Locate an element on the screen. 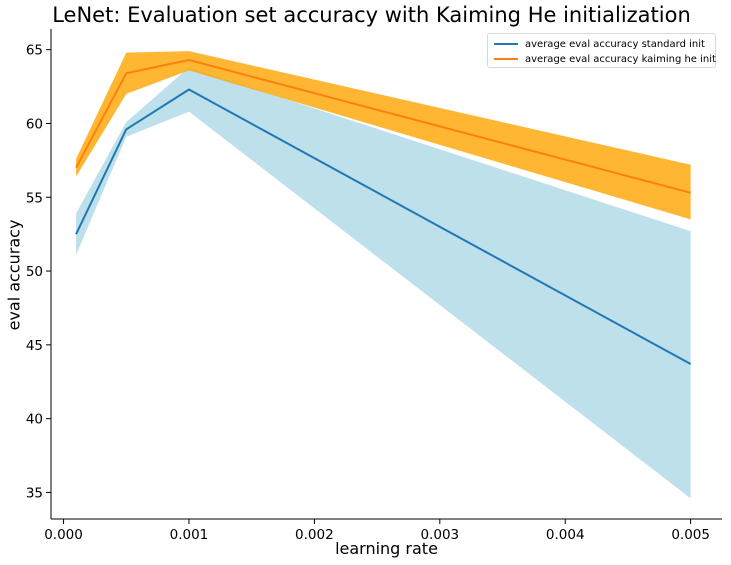 This screenshot has height=565, width=731. legend-swatch-standard-init is located at coordinates (506, 44).